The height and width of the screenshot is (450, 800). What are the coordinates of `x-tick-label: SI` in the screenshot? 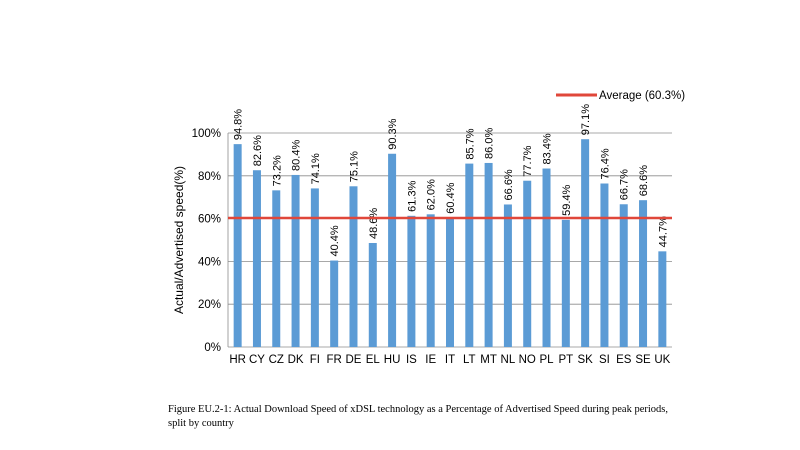 It's located at (604, 360).